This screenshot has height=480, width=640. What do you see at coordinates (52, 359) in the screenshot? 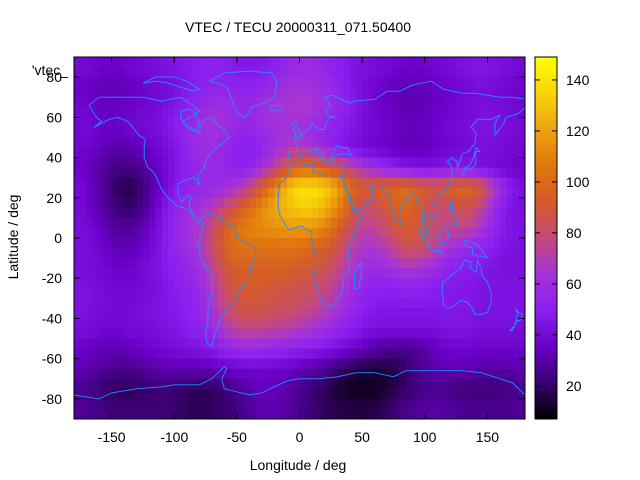
I see `y-tick-label: -60` at bounding box center [52, 359].